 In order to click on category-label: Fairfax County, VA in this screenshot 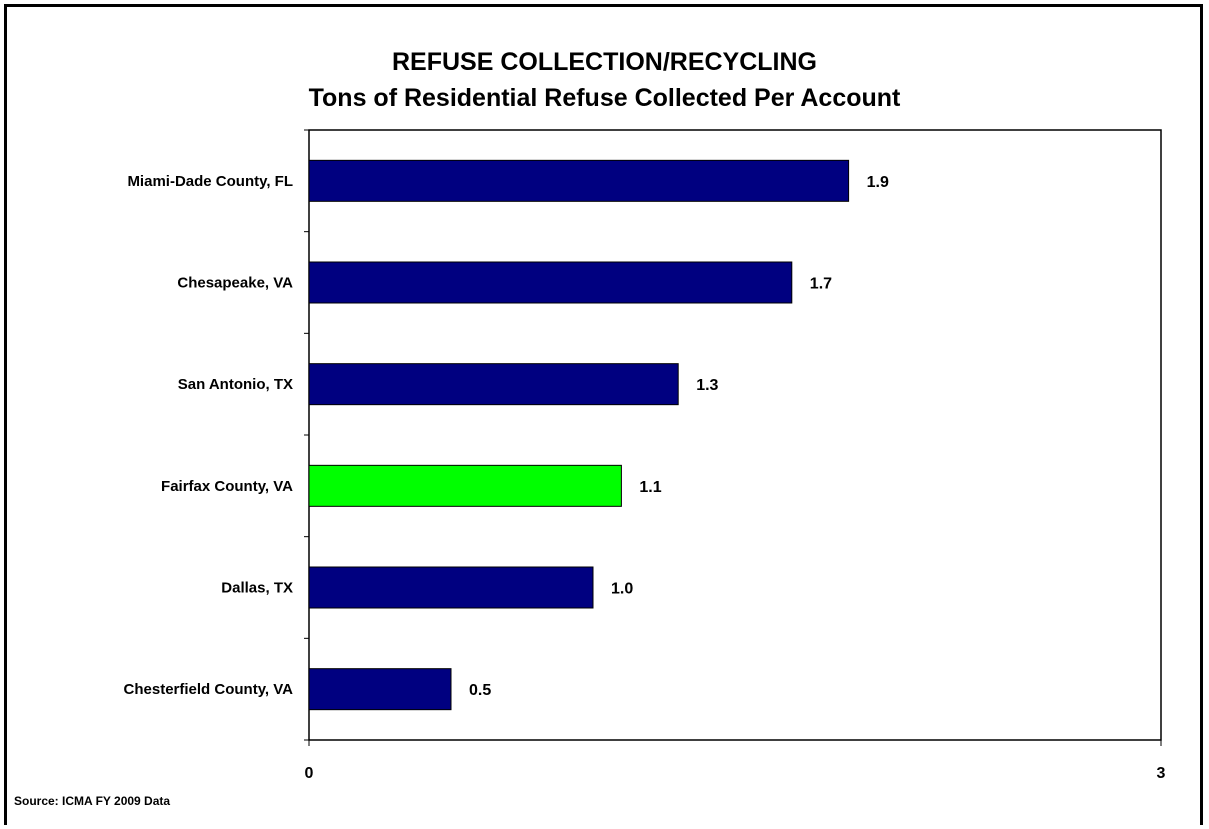, I will do `click(227, 486)`.